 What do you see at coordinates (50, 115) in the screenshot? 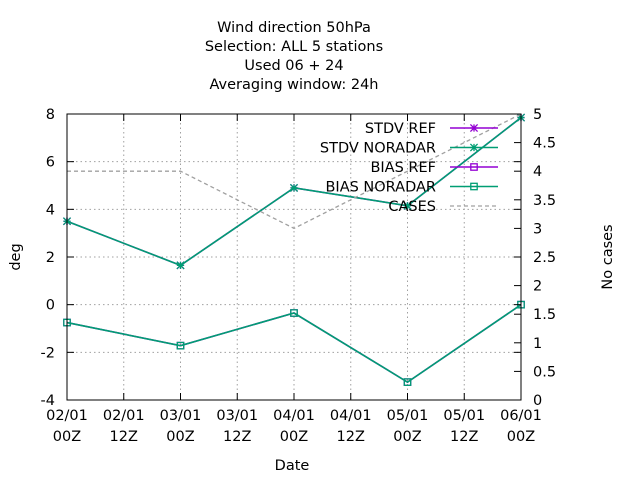
I see `y-tick-label: 8` at bounding box center [50, 115].